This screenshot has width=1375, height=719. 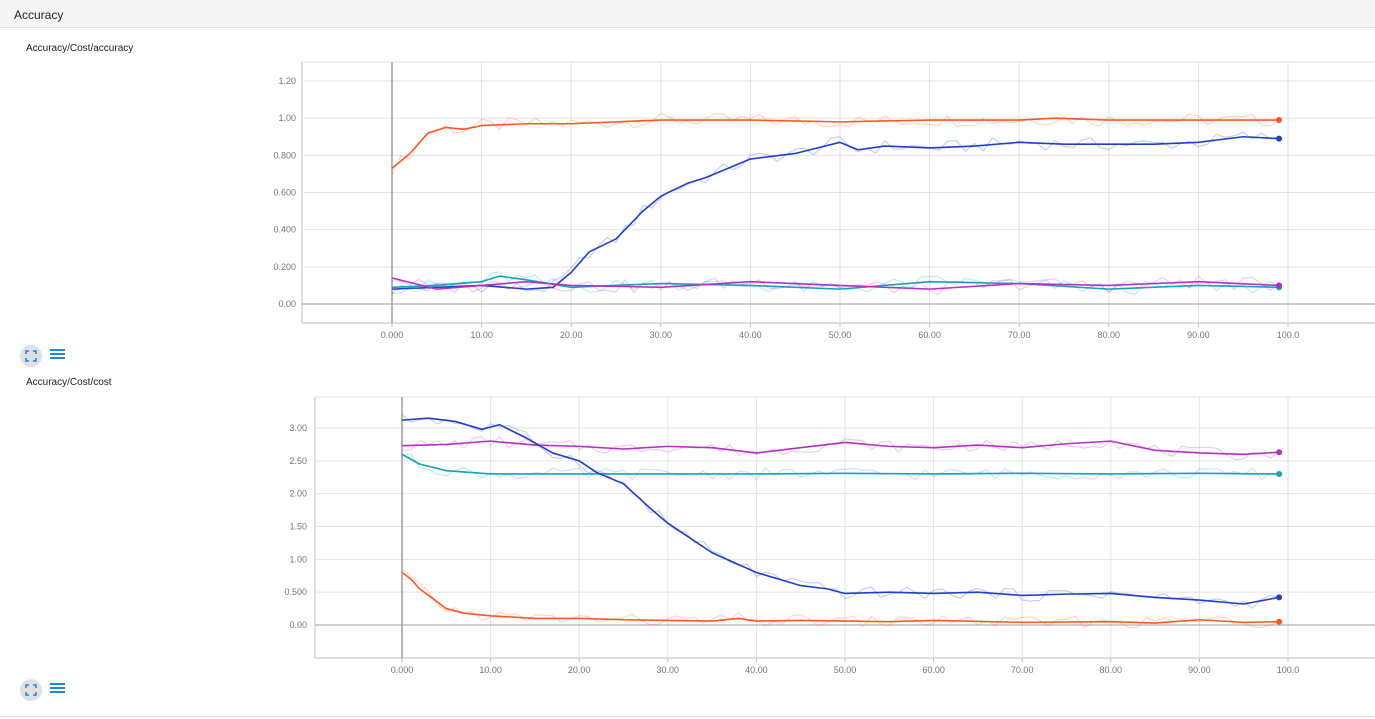 What do you see at coordinates (80, 48) in the screenshot?
I see `chart-title-accuracy: Accuracy/Cost/accuracy` at bounding box center [80, 48].